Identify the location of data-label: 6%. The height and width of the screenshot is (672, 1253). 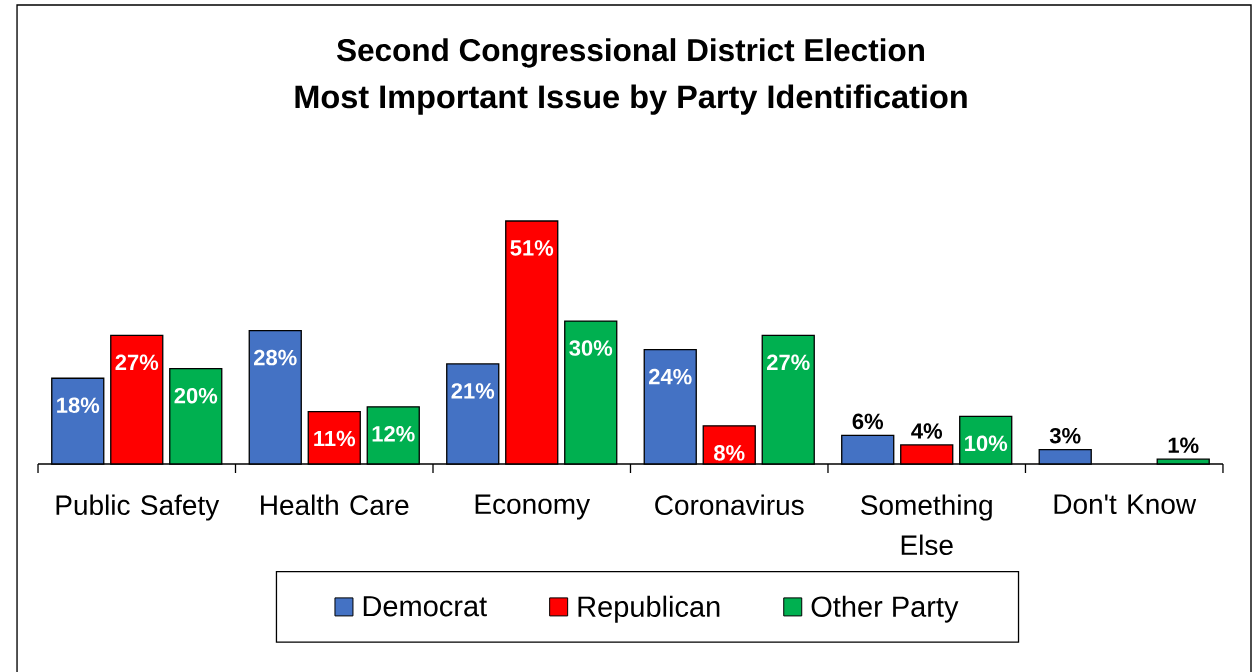
(868, 421).